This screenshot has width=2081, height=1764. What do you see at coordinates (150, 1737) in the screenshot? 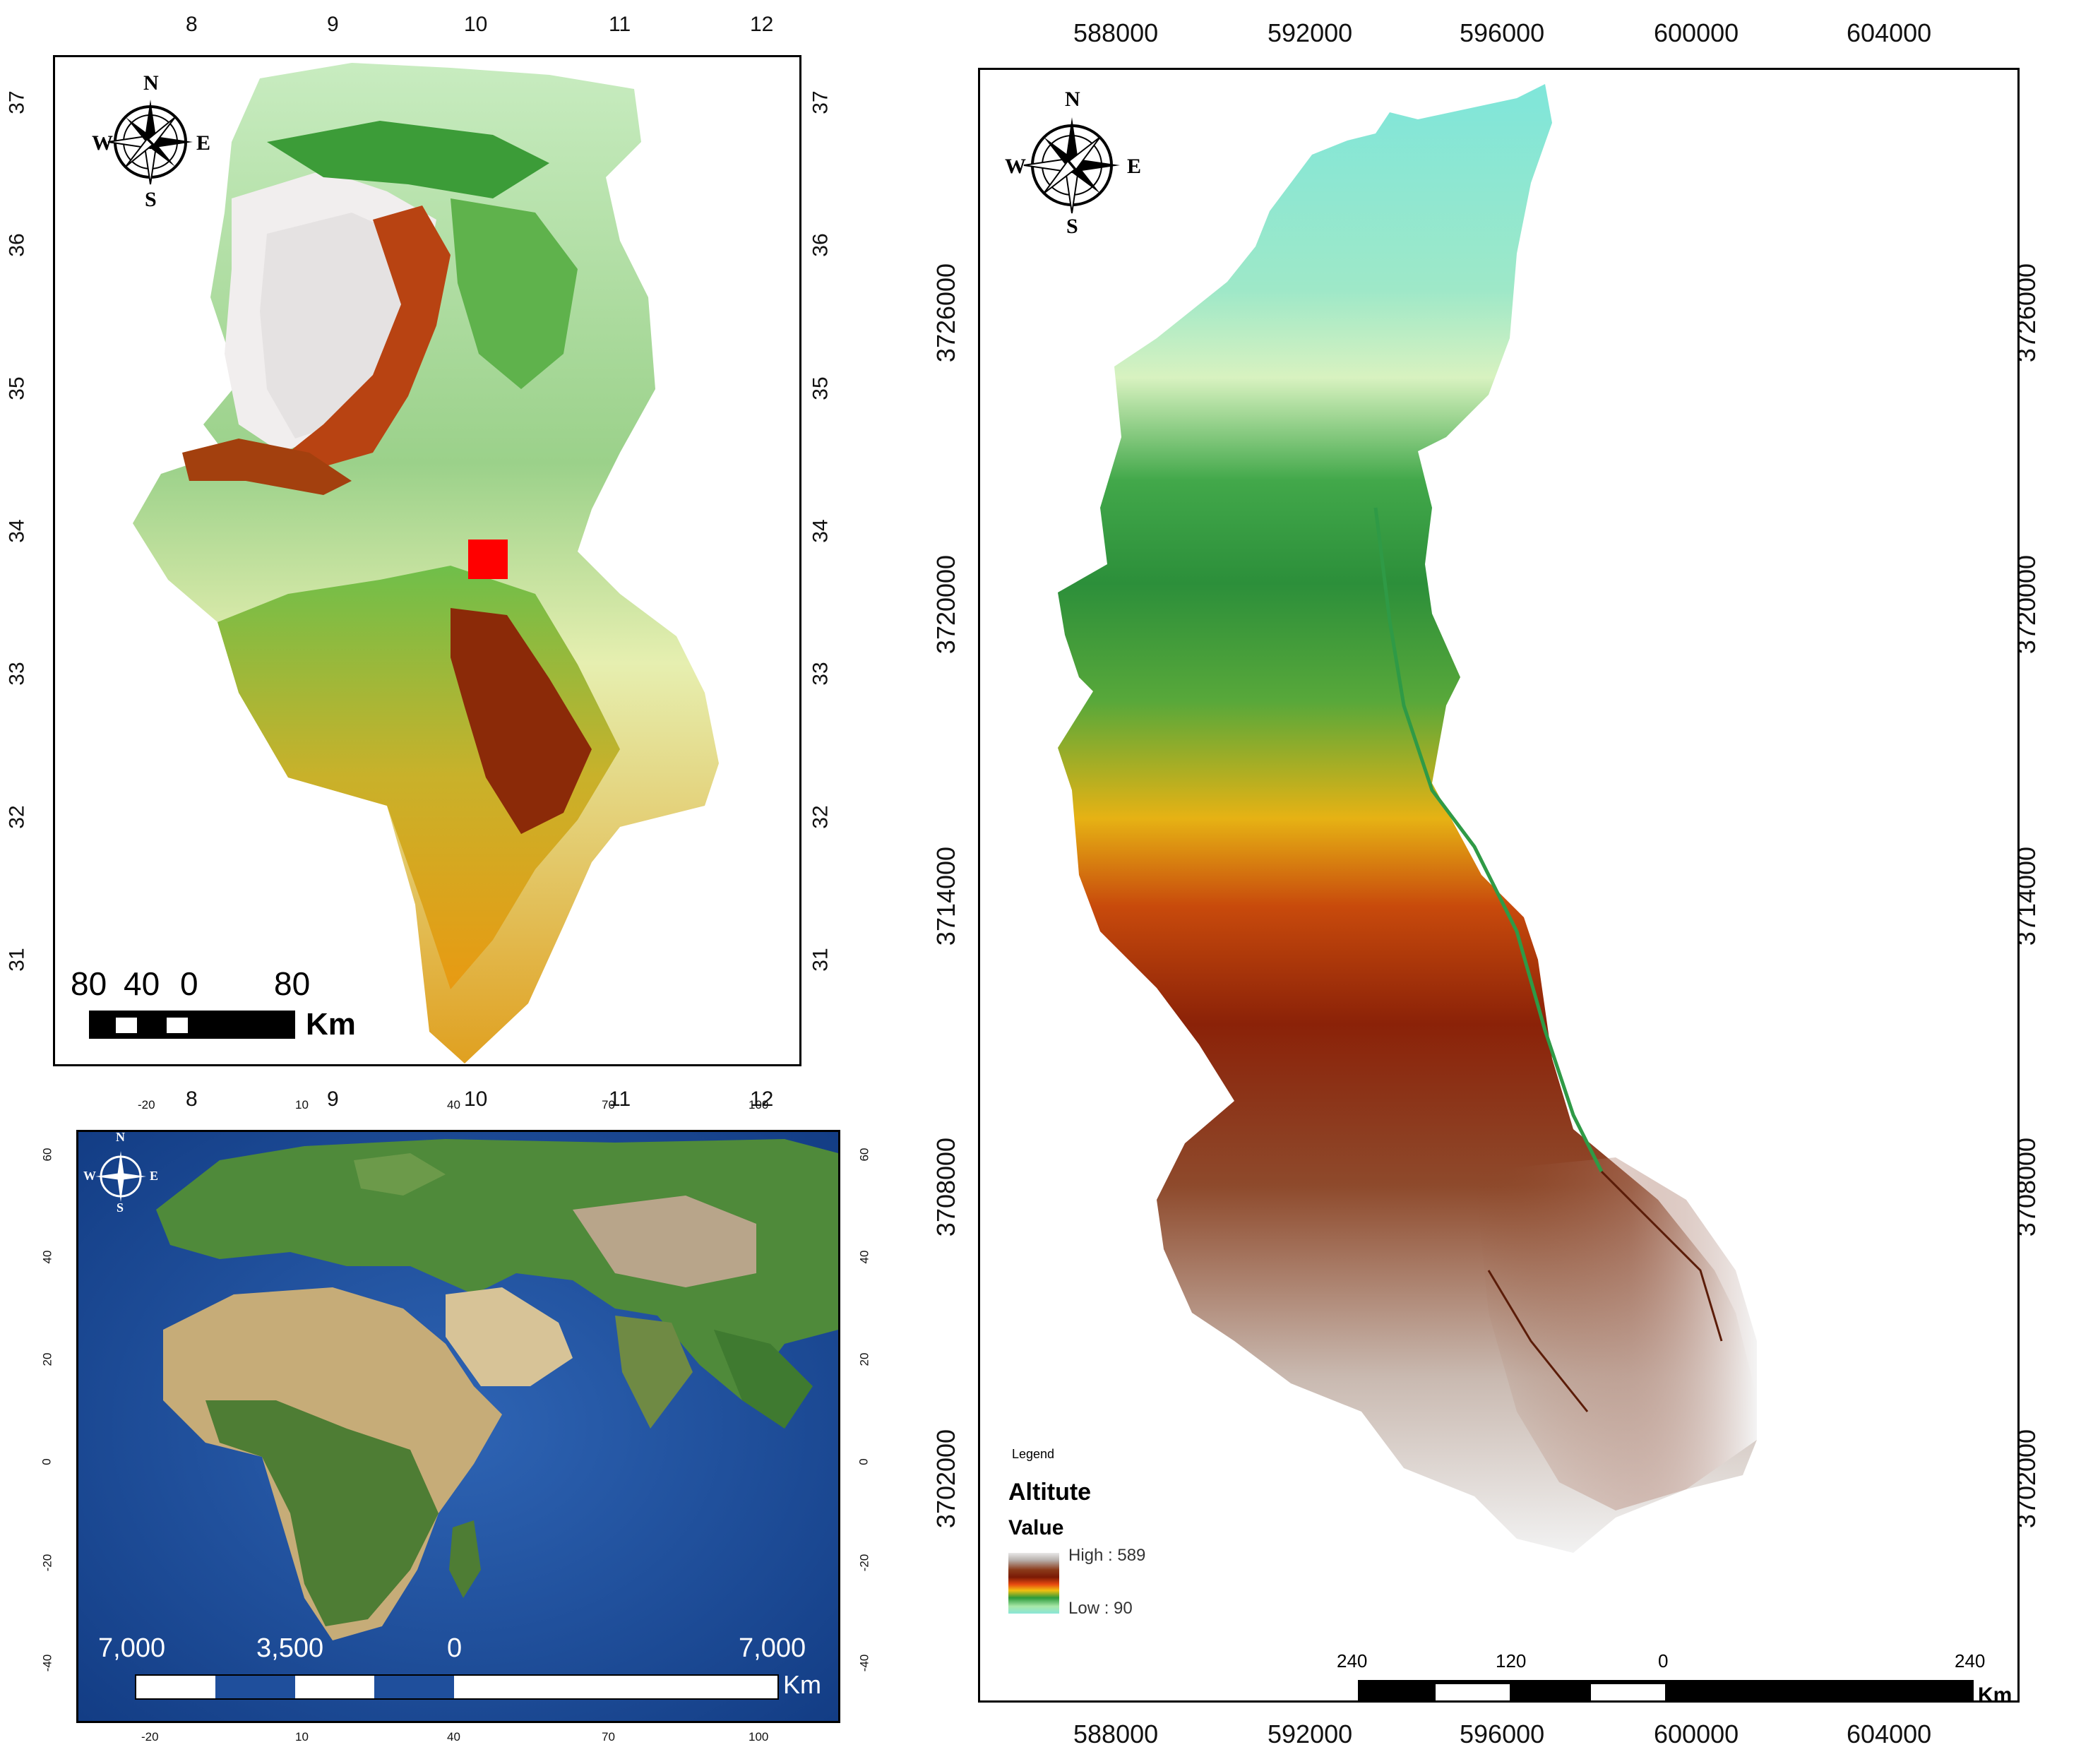
I see `world-bottom-tick: -20` at bounding box center [150, 1737].